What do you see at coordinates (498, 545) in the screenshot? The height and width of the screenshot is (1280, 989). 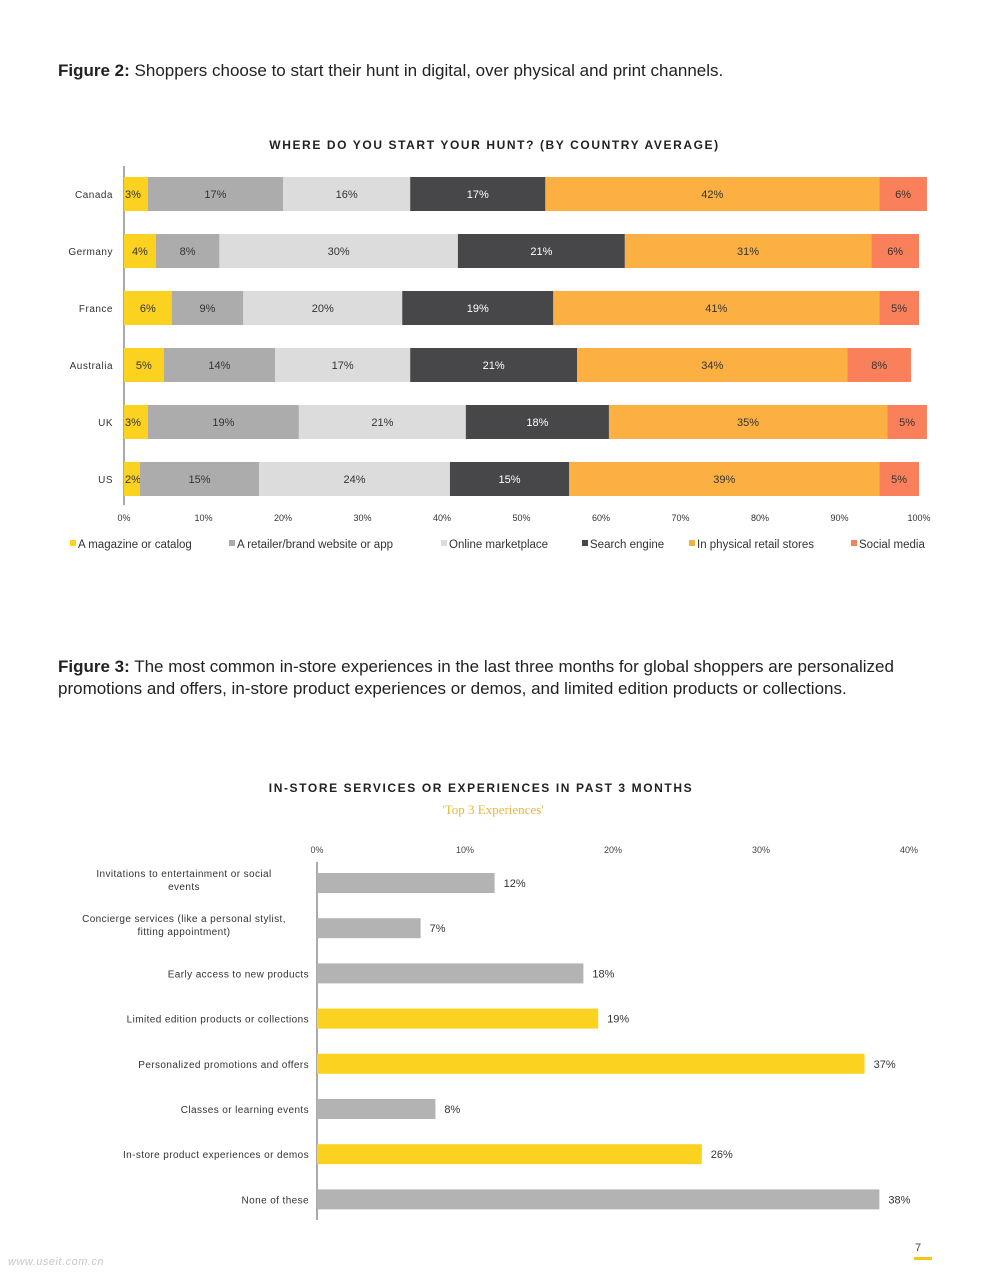 I see `chart1-legend-label: Online marketplace` at bounding box center [498, 545].